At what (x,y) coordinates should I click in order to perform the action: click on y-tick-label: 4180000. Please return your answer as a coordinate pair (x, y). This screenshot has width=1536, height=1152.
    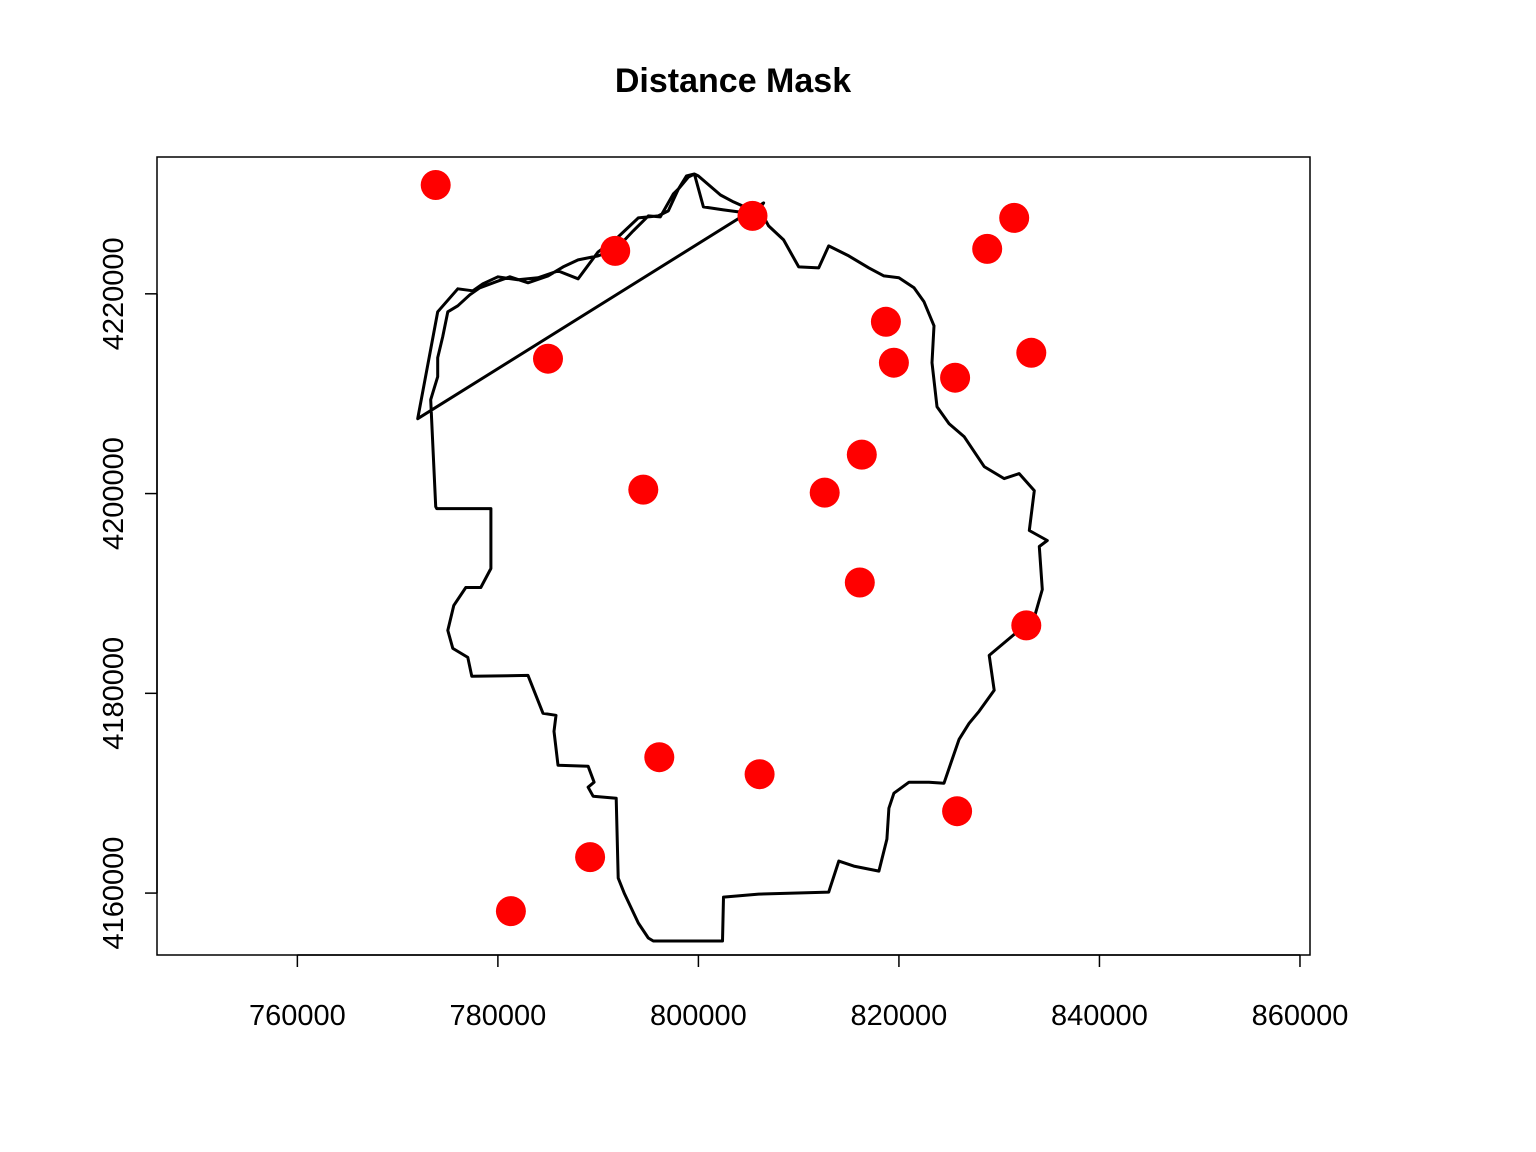
    Looking at the image, I should click on (114, 693).